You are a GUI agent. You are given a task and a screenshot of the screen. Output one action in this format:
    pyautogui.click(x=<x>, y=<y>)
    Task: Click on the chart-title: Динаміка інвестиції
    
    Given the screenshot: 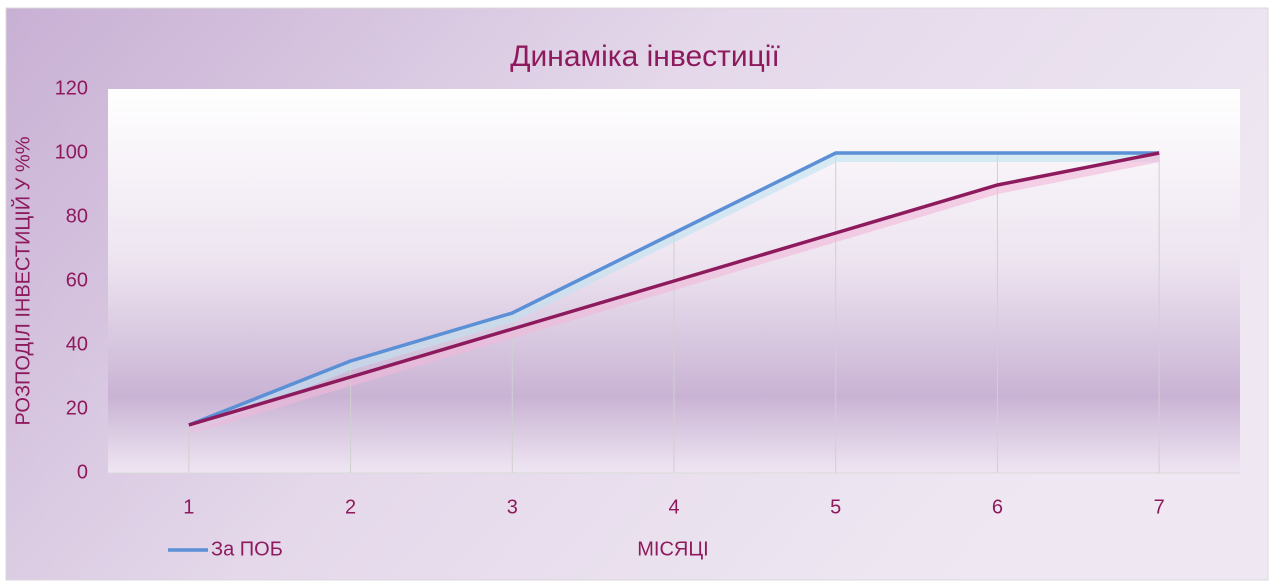 What is the action you would take?
    pyautogui.click(x=645, y=56)
    